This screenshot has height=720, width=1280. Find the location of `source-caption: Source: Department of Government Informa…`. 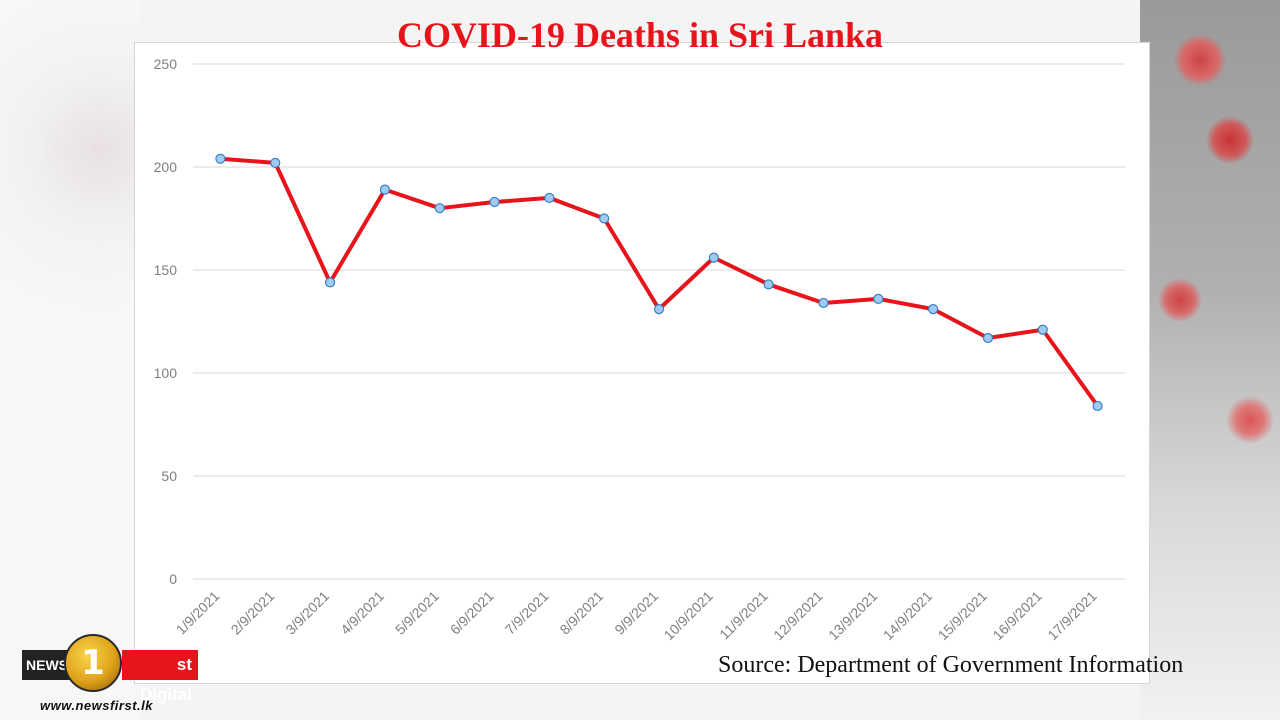

source-caption: Source: Department of Government Informa… is located at coordinates (951, 665).